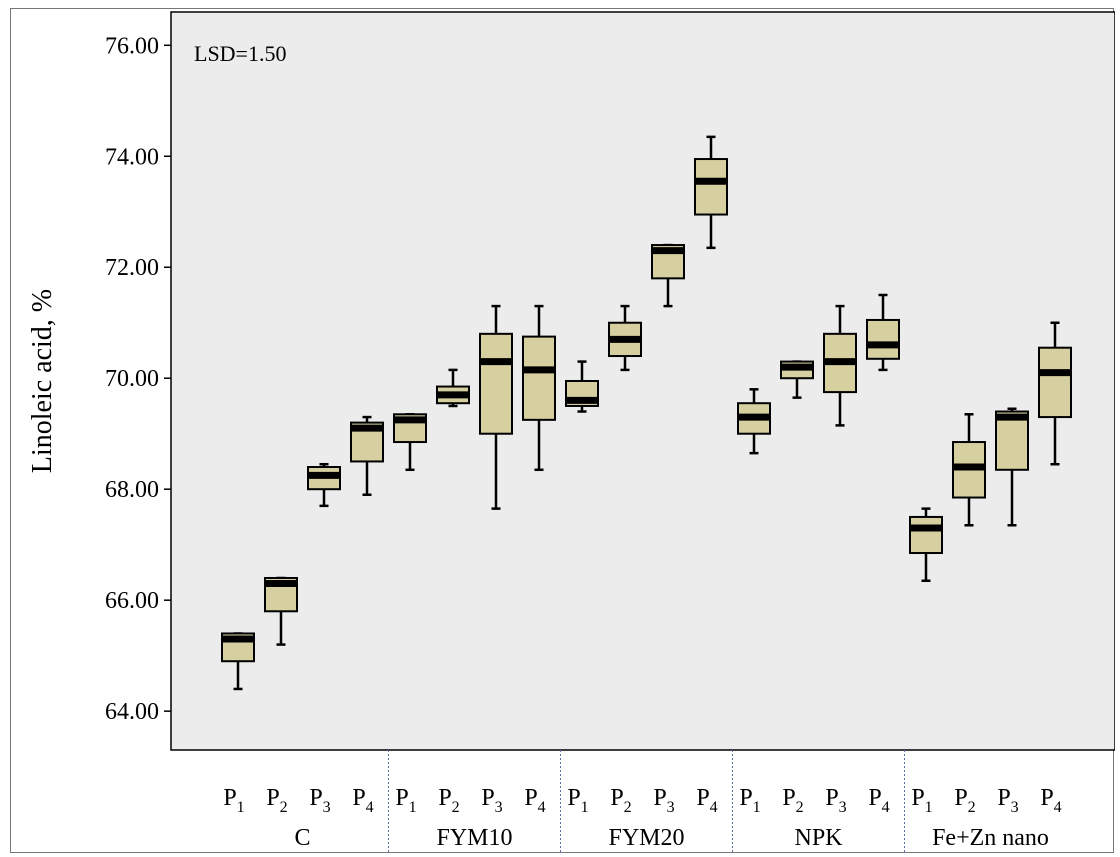 This screenshot has width=1120, height=857. I want to click on box-NPK-p1, so click(754, 421).